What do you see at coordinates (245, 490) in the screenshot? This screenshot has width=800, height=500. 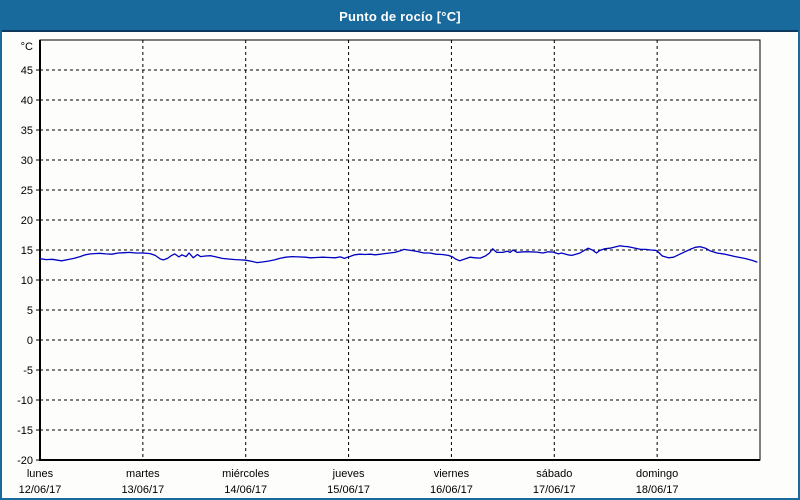 I see `svg-text: 14/06/17` at bounding box center [245, 490].